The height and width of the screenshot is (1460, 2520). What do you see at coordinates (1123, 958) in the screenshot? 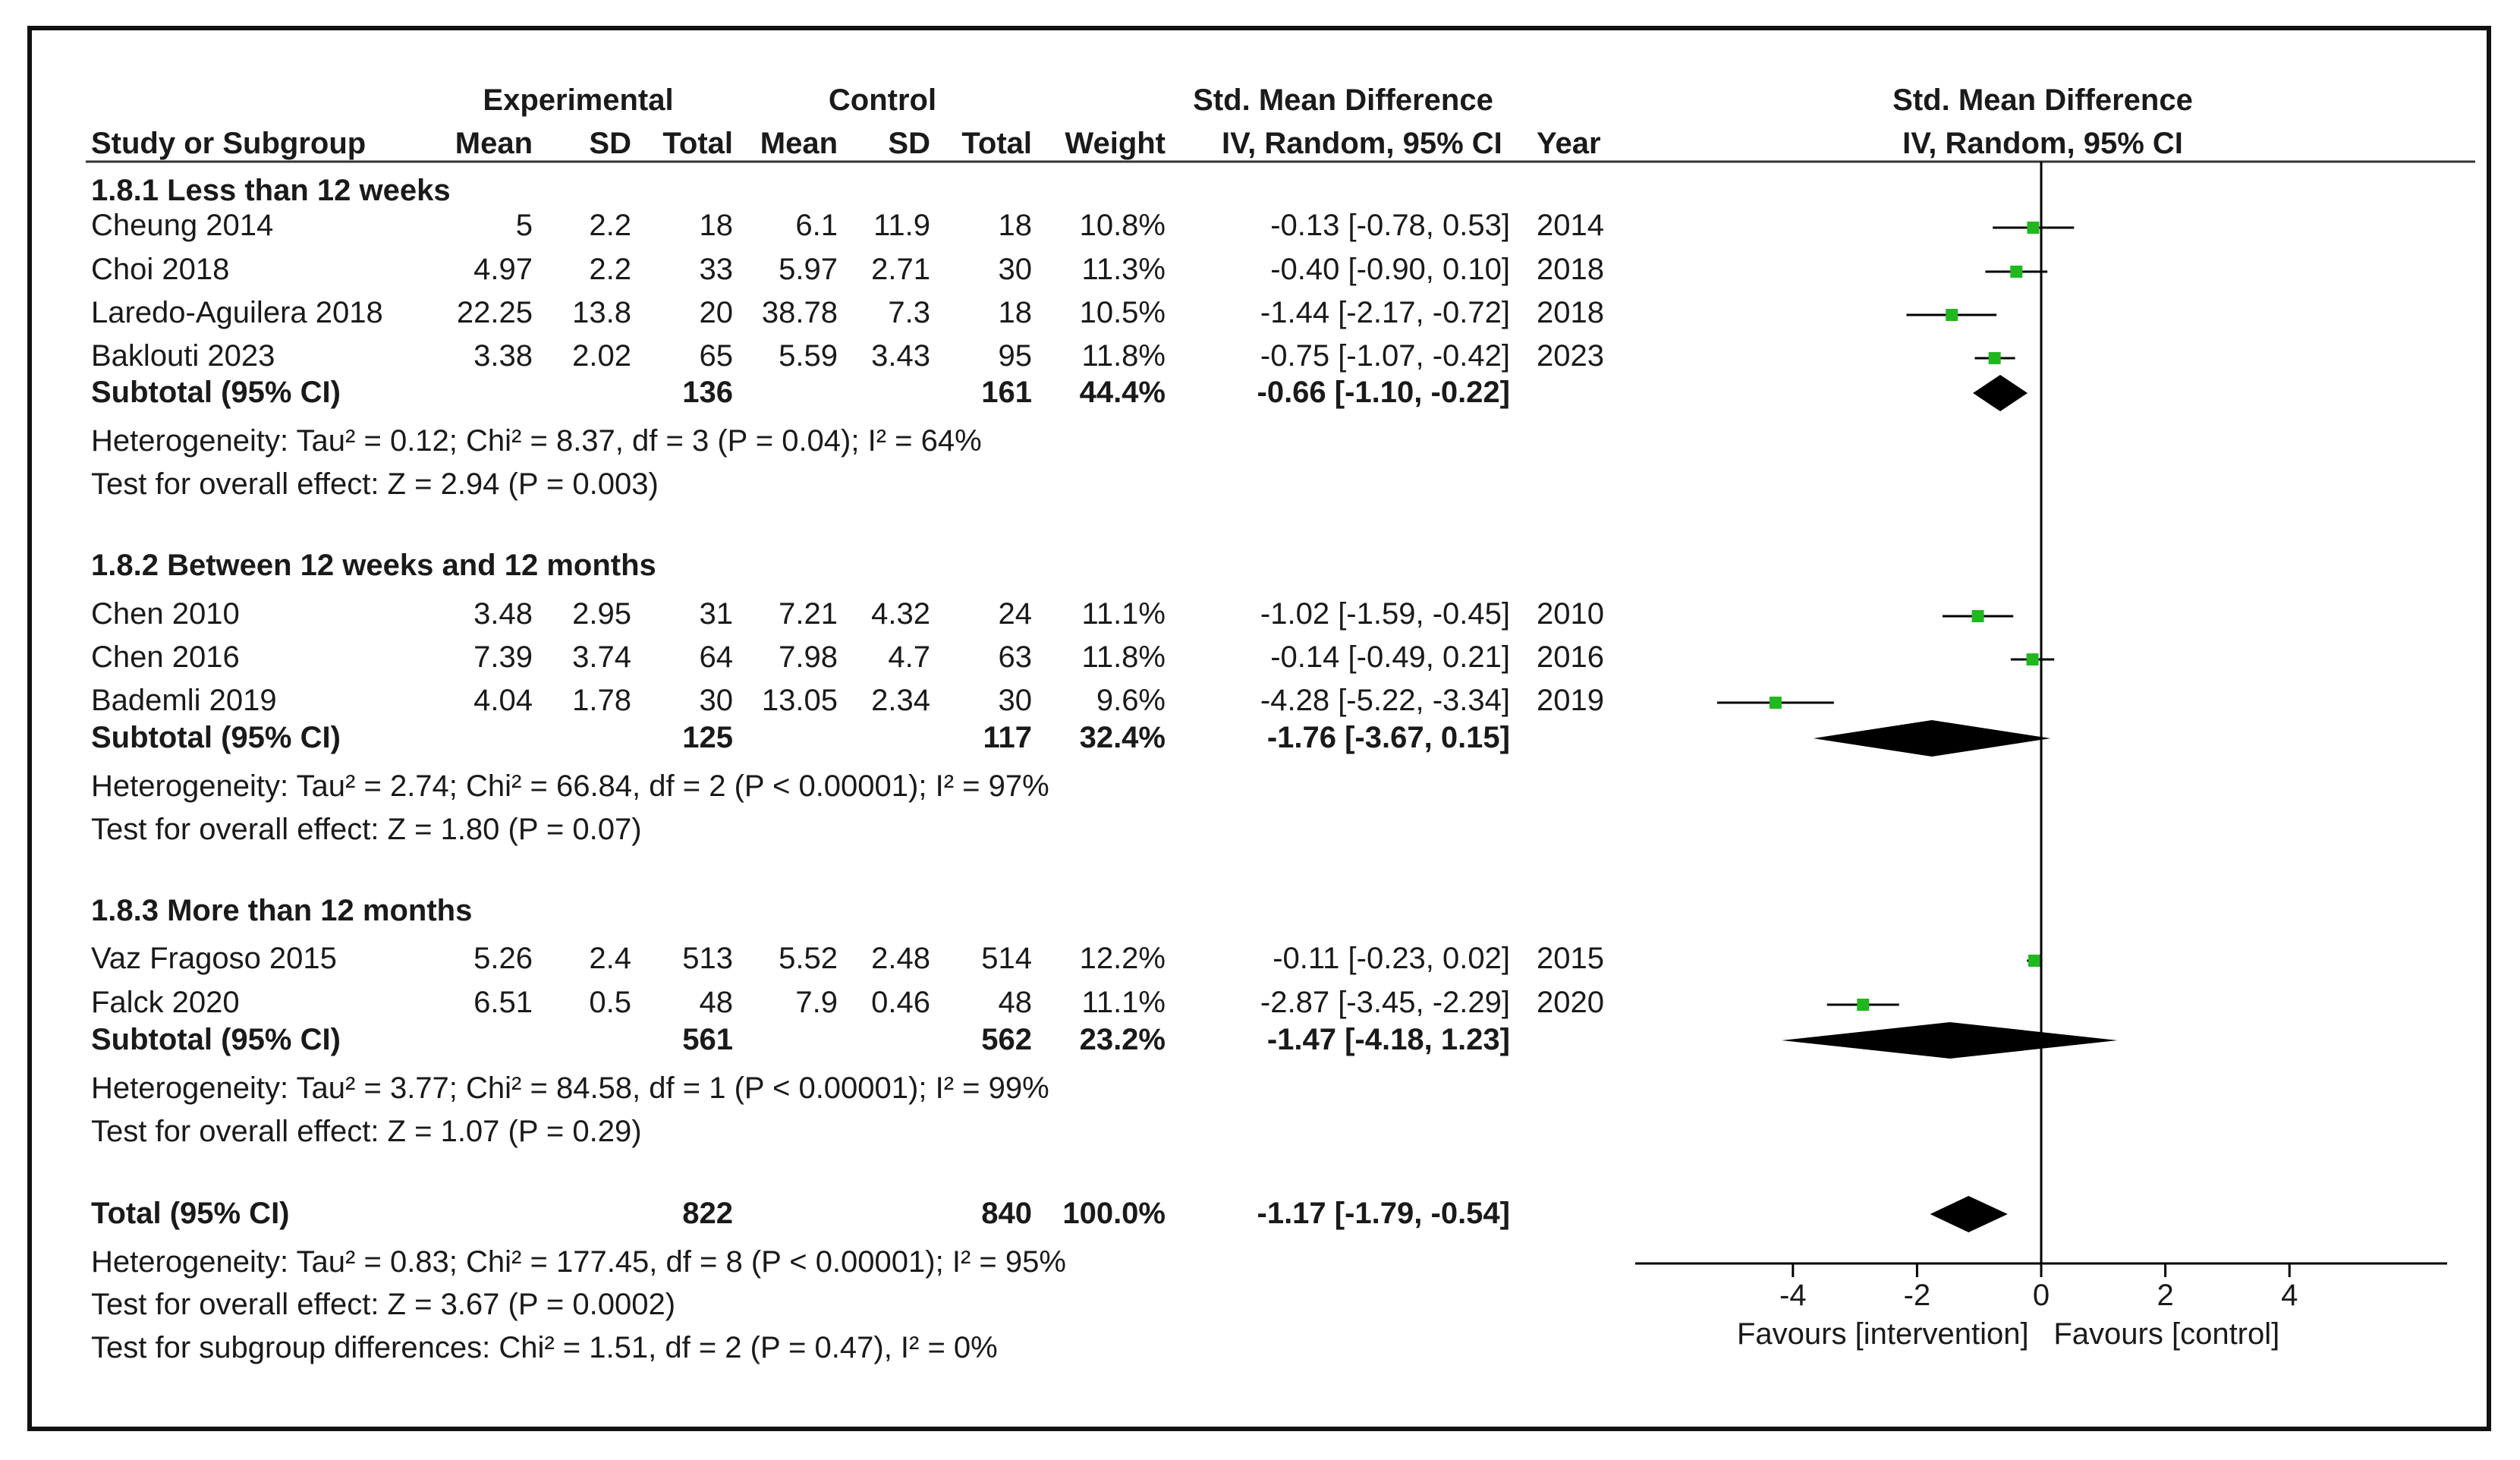
I see `study-weight: 12.2%` at bounding box center [1123, 958].